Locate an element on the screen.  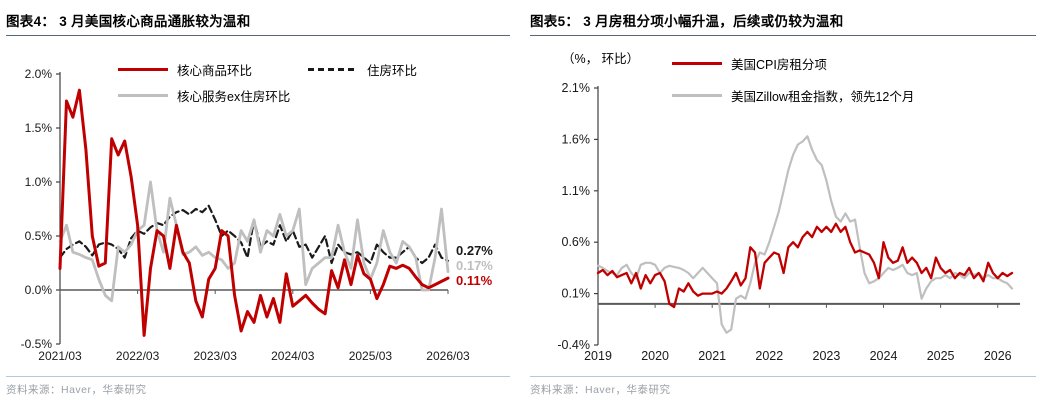
svg-text: 2019 is located at coordinates (598, 356).